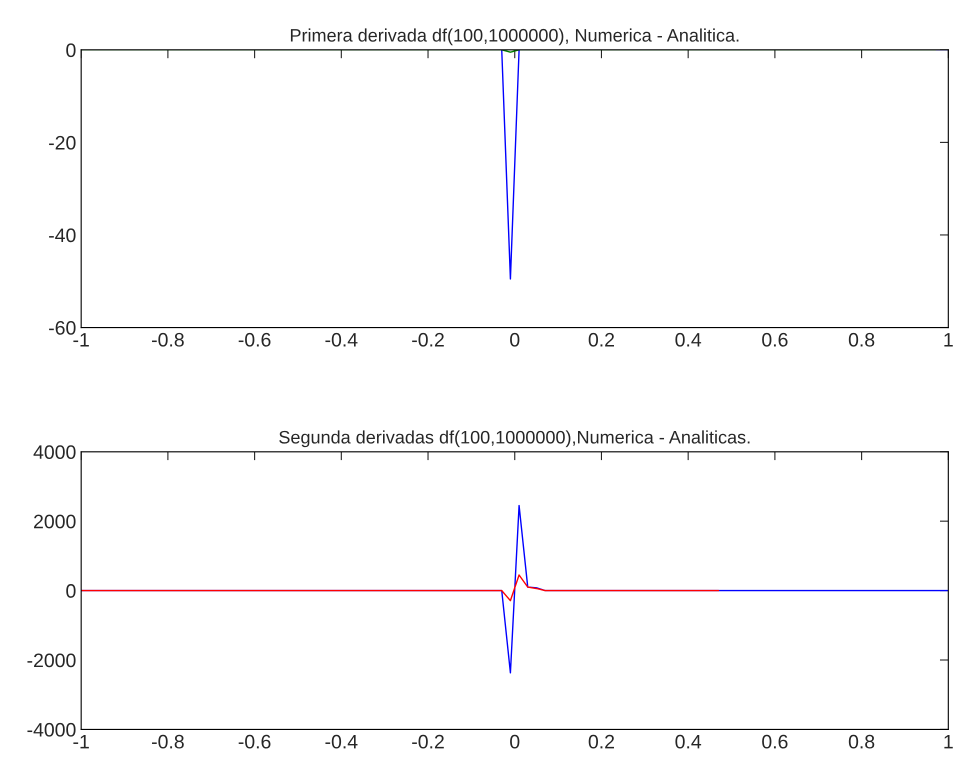  Describe the element at coordinates (51, 729) in the screenshot. I see `y-tick-label: -4000` at that location.